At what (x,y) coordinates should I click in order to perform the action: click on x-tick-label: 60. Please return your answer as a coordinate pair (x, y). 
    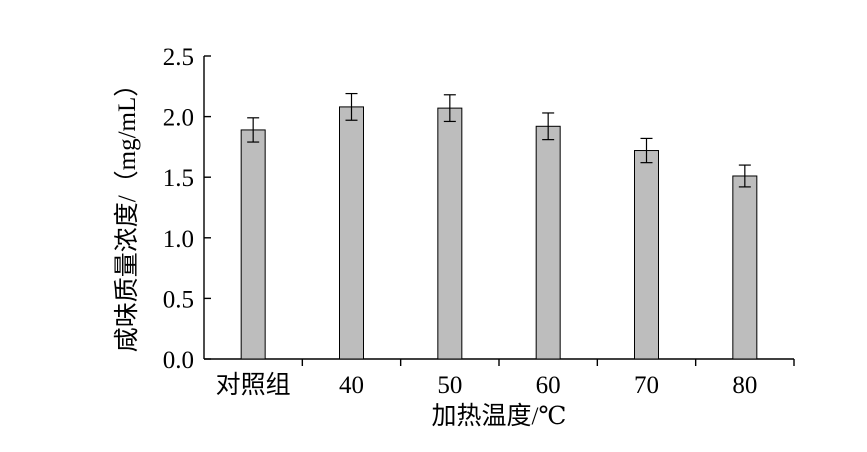
    Looking at the image, I should click on (548, 385).